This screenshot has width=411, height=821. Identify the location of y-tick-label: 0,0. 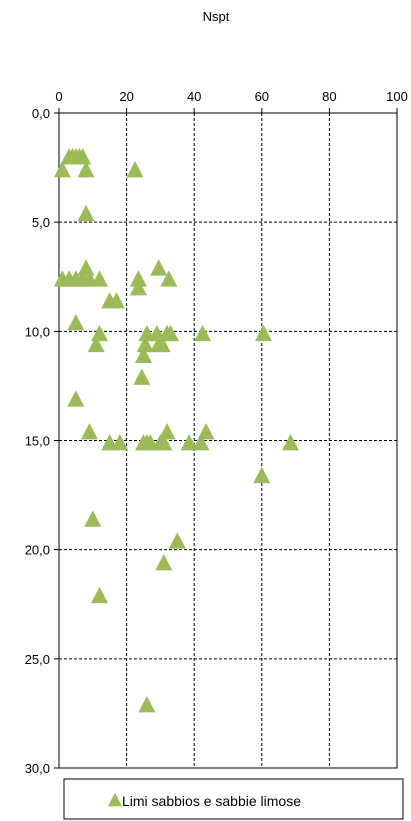
(41, 113).